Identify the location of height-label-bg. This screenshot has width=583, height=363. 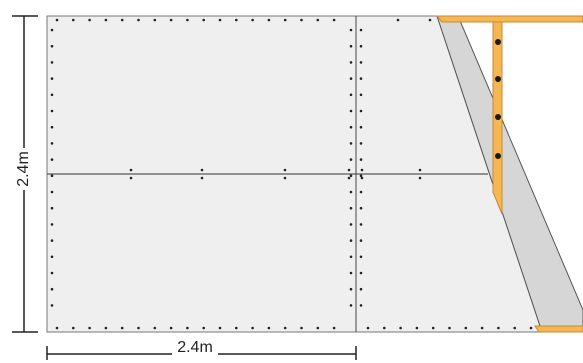
(24, 169).